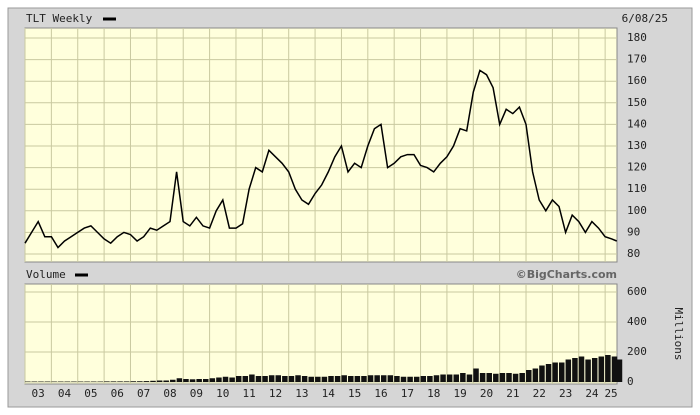 This screenshot has width=700, height=415. What do you see at coordinates (645, 18) in the screenshot?
I see `date-label: 6/08/25` at bounding box center [645, 18].